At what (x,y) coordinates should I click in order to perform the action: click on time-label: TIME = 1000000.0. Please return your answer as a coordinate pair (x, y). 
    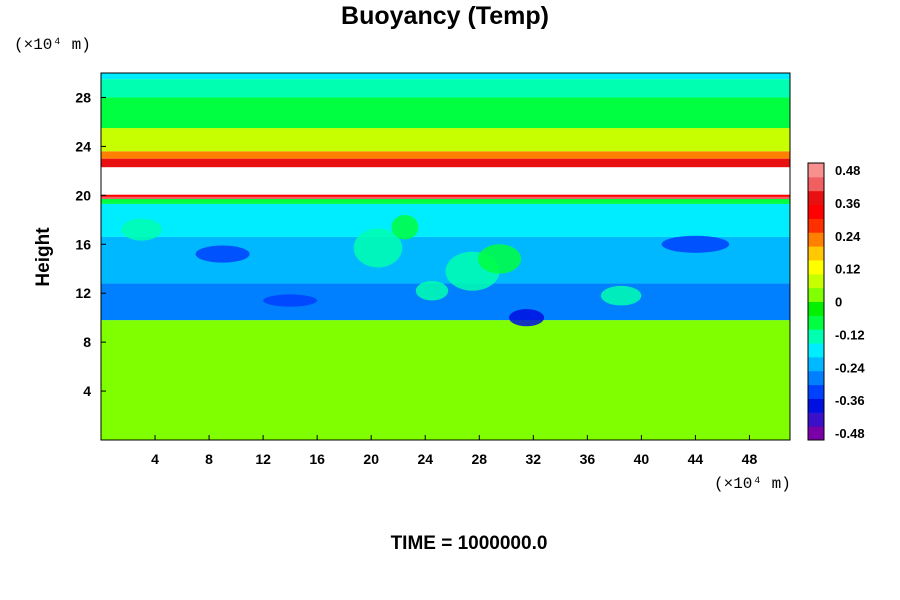
    Looking at the image, I should click on (469, 543).